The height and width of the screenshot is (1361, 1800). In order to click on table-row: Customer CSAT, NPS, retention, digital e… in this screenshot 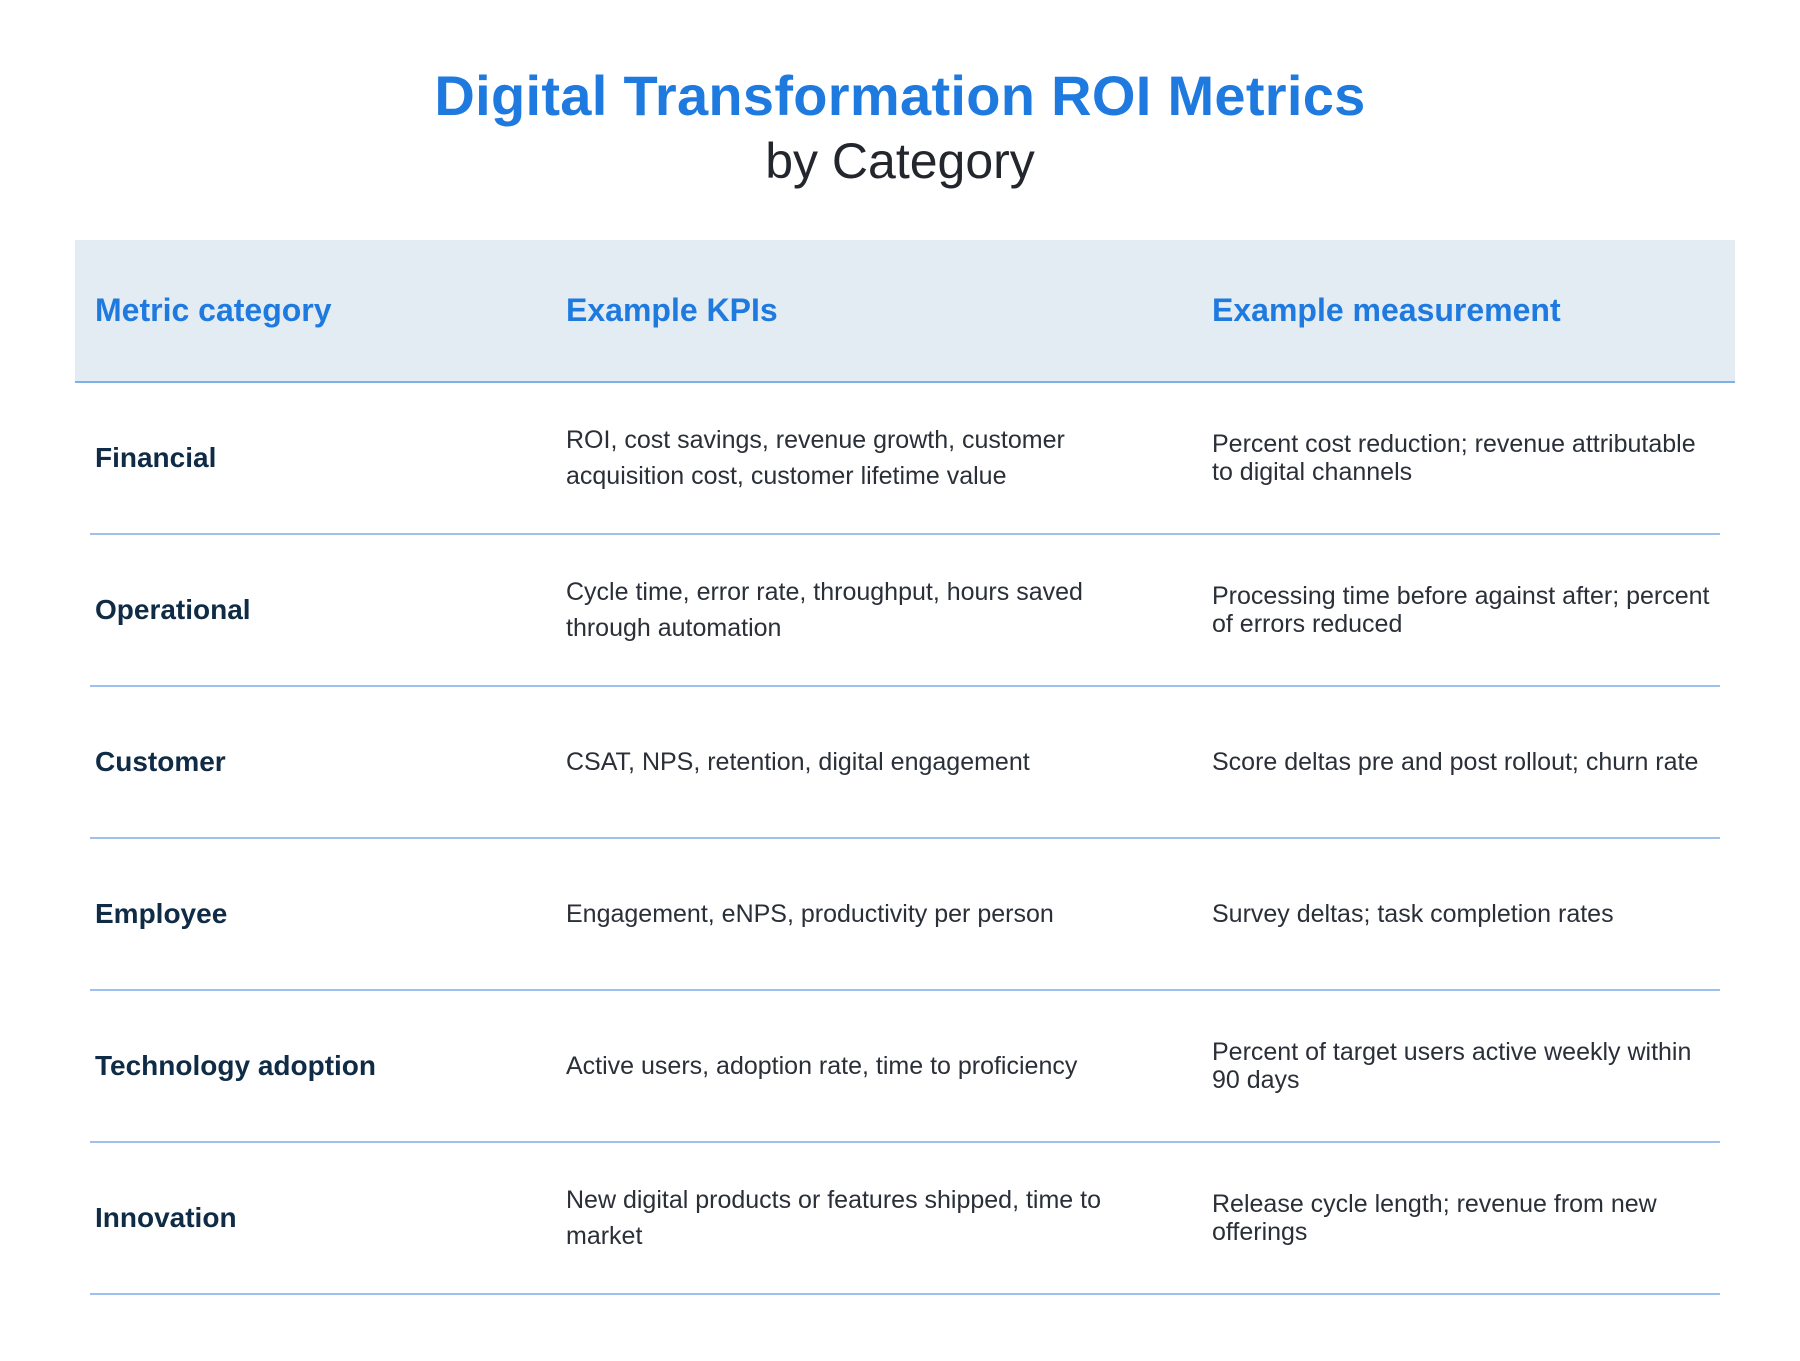, I will do `click(905, 763)`.